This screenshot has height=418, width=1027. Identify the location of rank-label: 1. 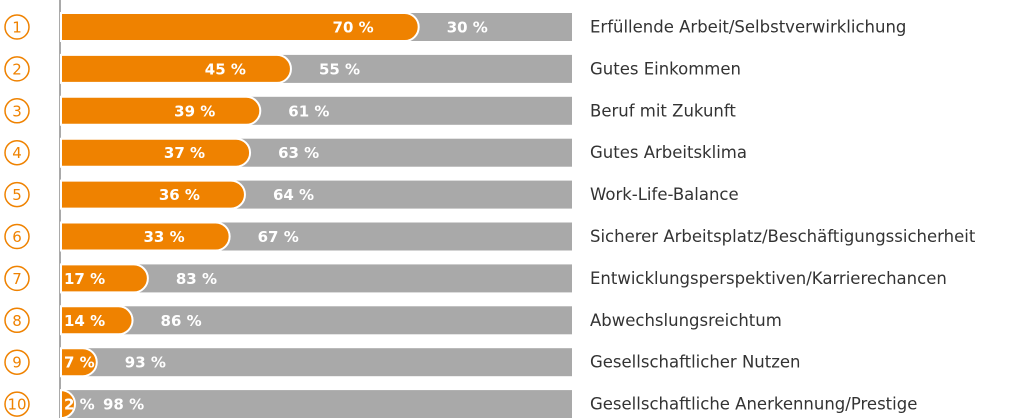
(17, 28).